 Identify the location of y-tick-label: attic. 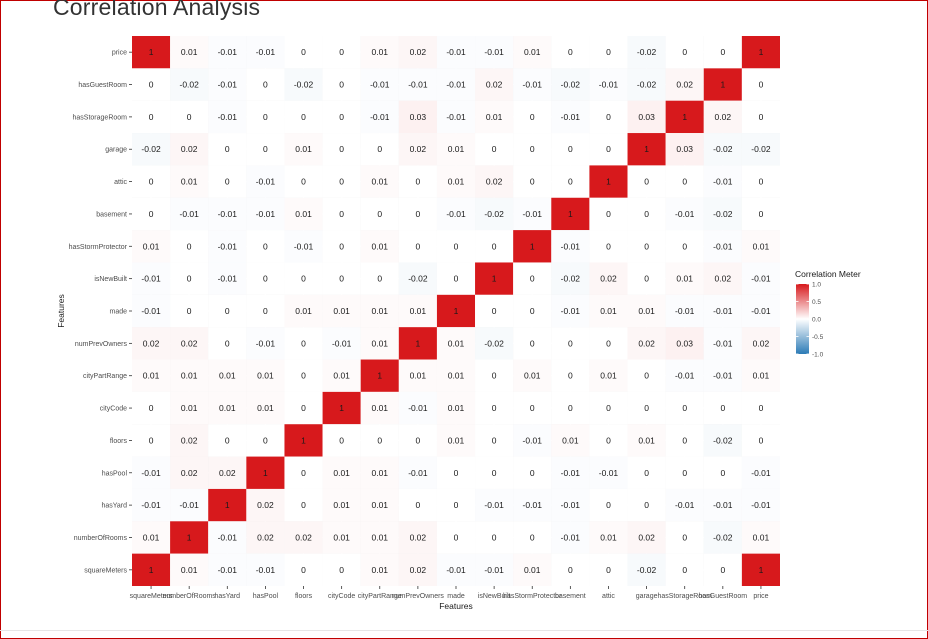
(120, 182).